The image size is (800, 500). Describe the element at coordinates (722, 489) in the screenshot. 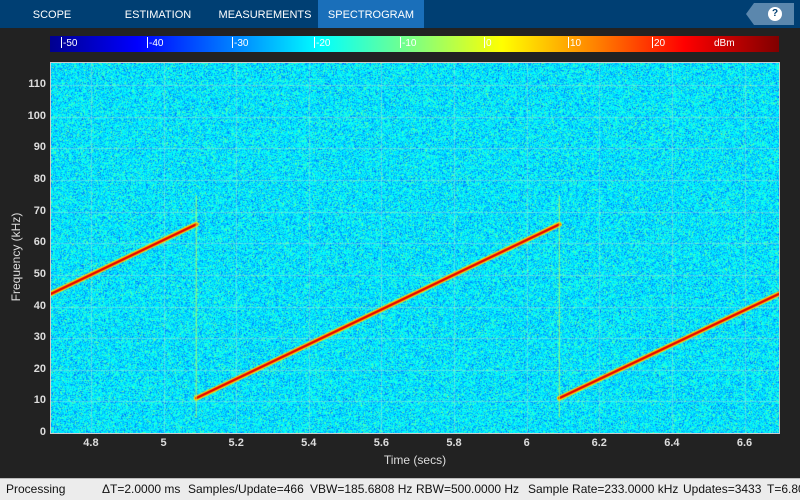

I see `status-updates: Updates=3433` at that location.